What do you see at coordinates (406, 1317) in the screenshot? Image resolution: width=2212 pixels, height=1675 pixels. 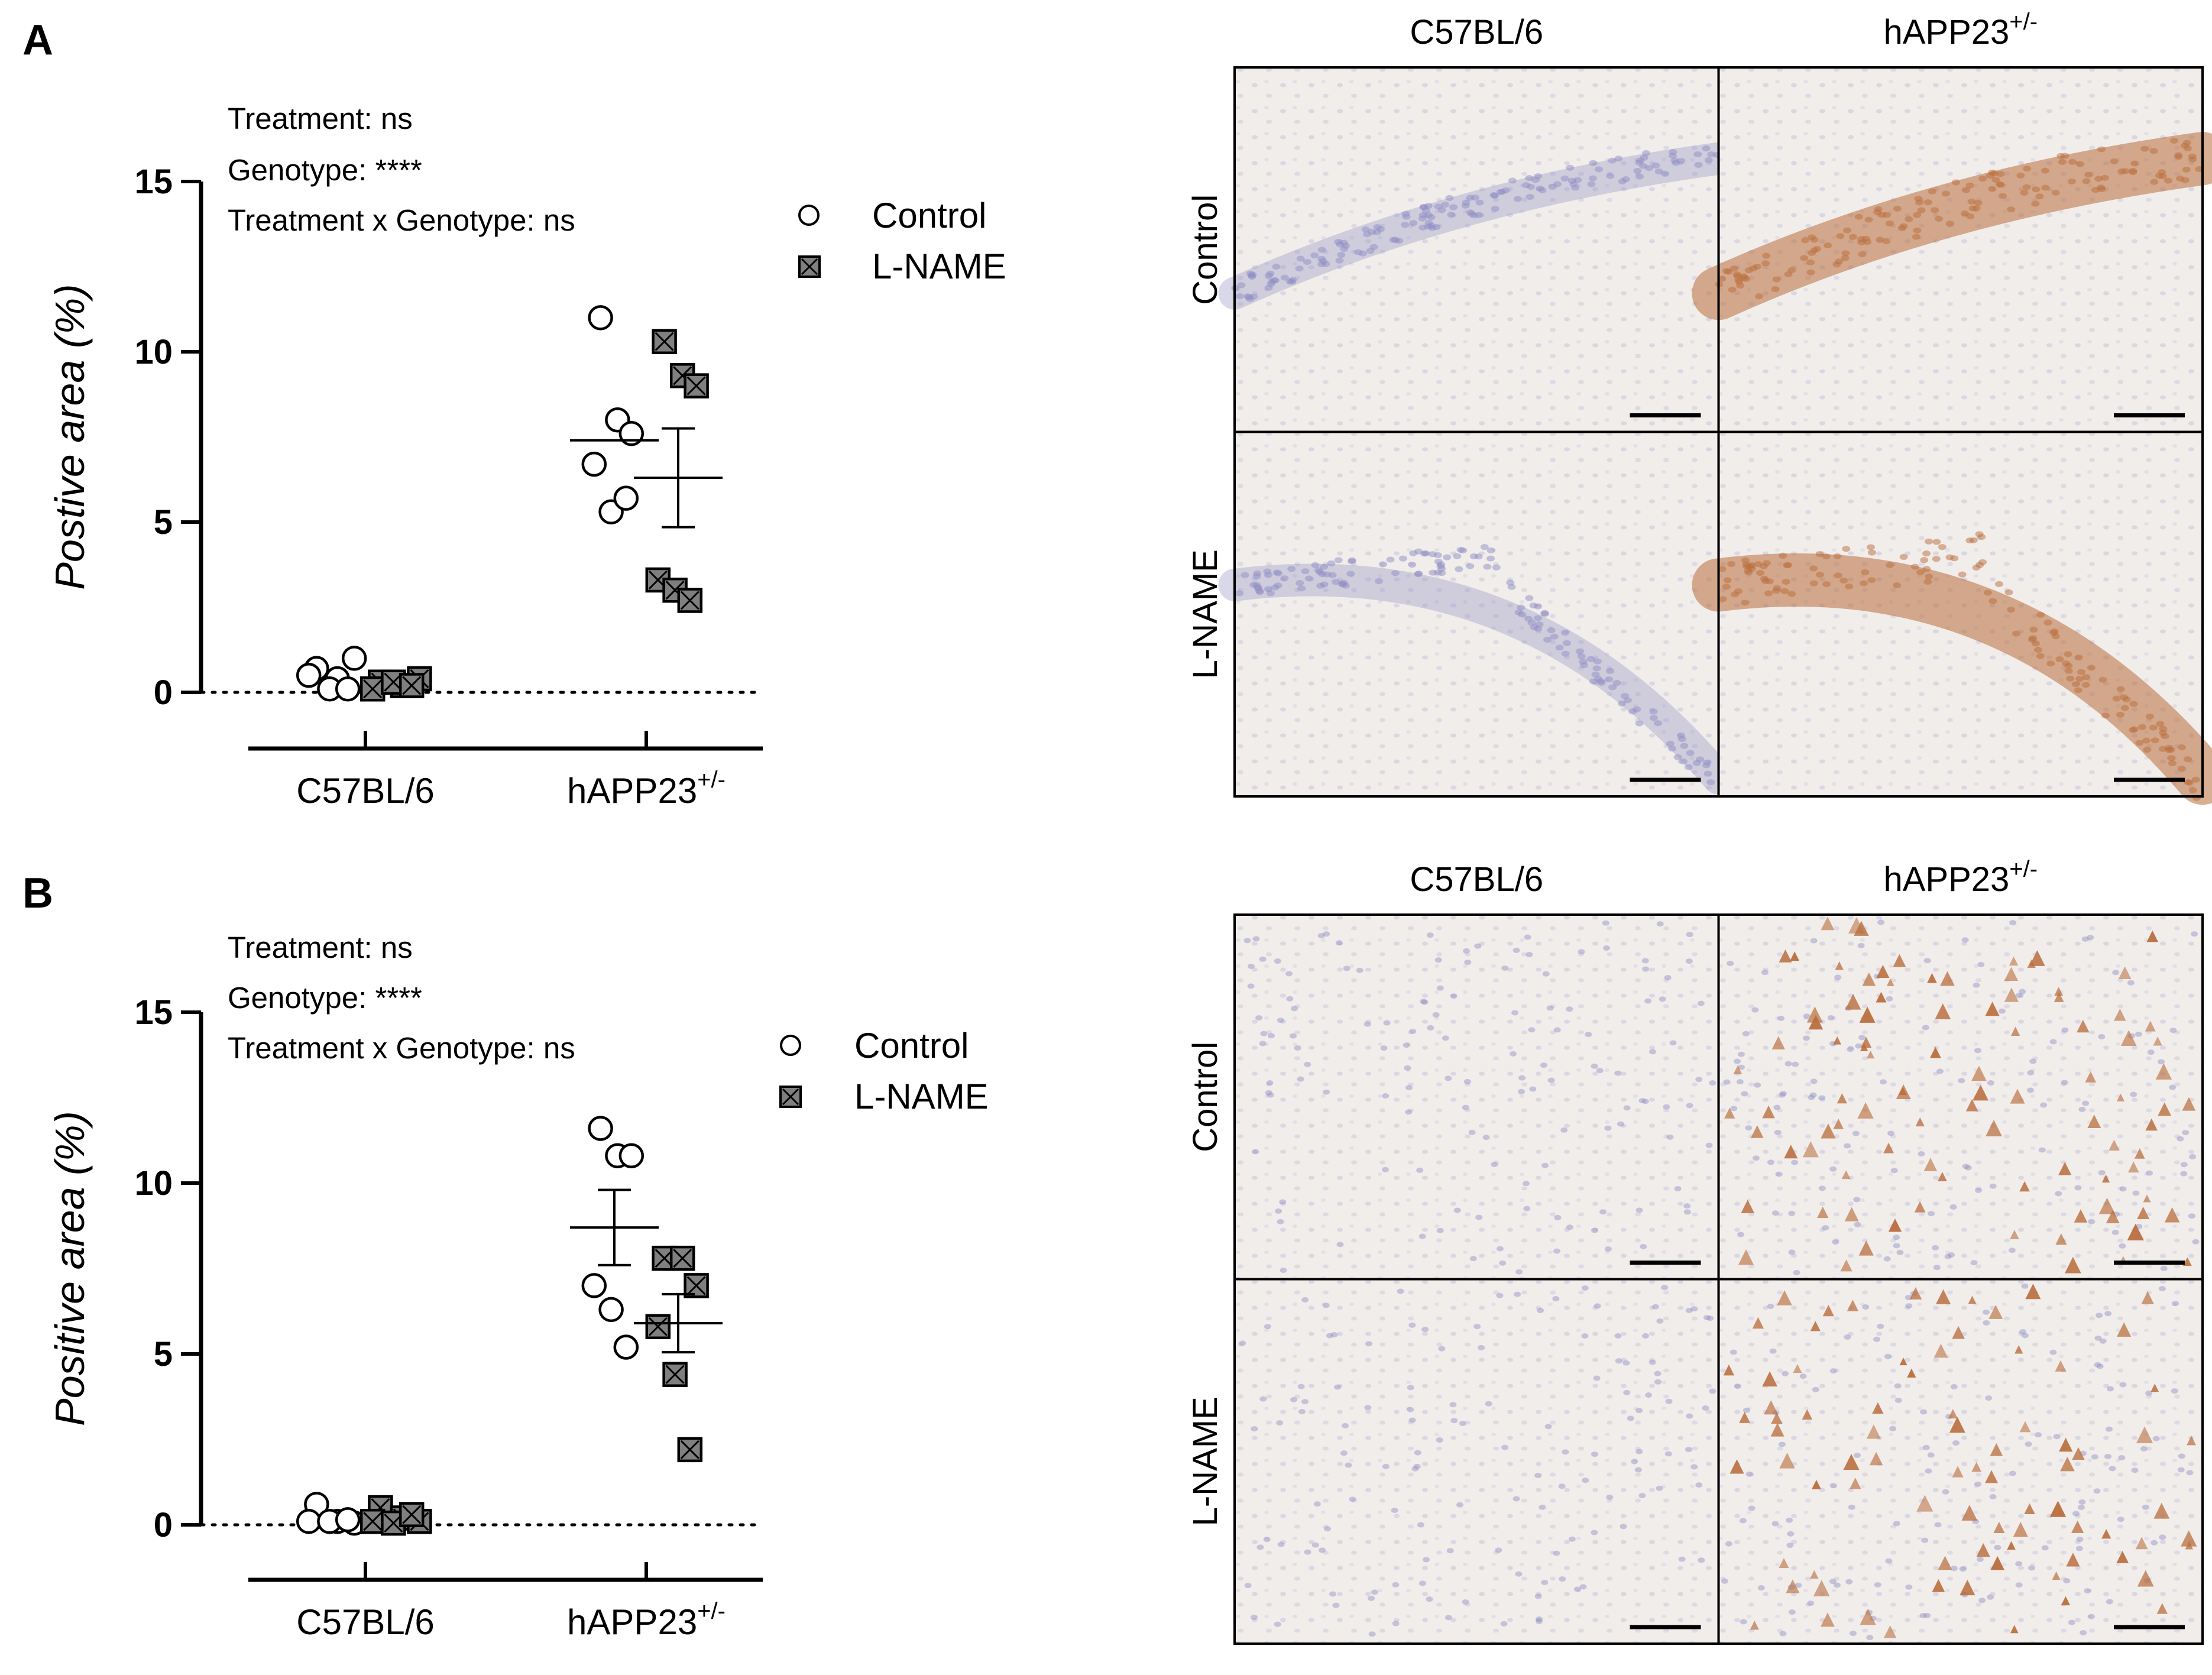 I see `chart-b: 0 5 10 15 Positive area (%) C57BL/6 hAPP23+/-` at bounding box center [406, 1317].